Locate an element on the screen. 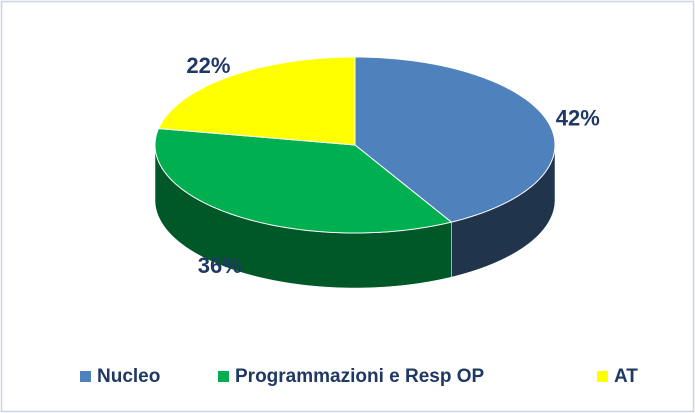 The image size is (695, 413). data-label: 36% is located at coordinates (220, 265).